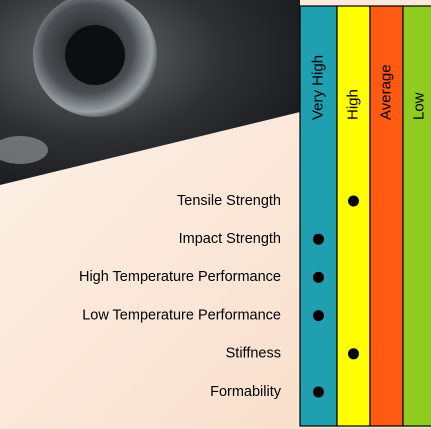  I want to click on column-header: High, so click(352, 104).